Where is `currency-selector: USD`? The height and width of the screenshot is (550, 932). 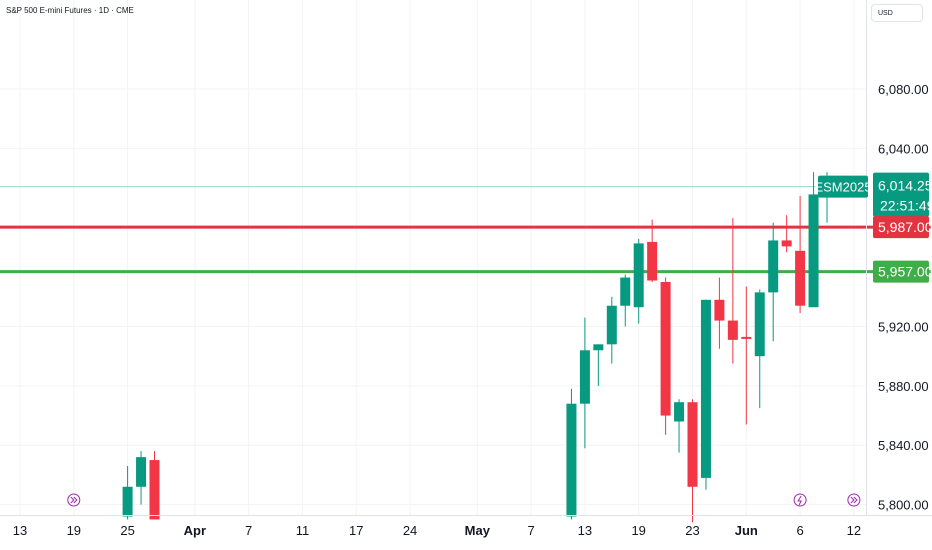 currency-selector: USD is located at coordinates (897, 13).